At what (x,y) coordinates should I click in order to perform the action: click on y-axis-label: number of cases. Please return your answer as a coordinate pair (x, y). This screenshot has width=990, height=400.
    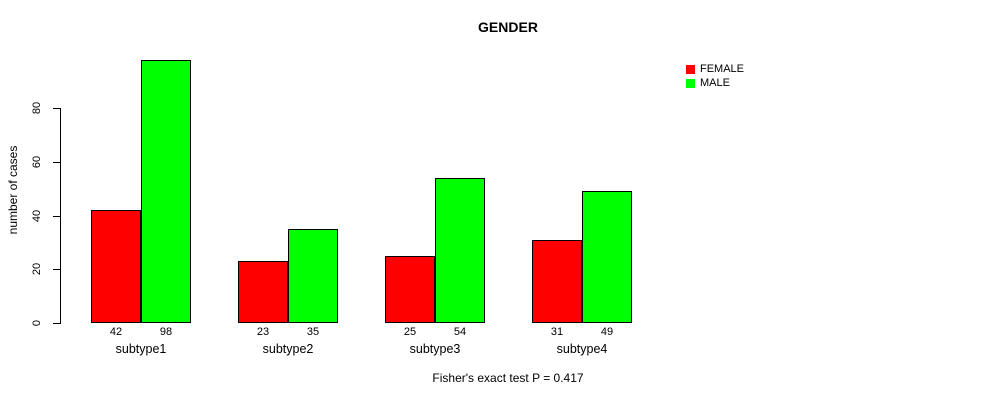
    Looking at the image, I should click on (13, 190).